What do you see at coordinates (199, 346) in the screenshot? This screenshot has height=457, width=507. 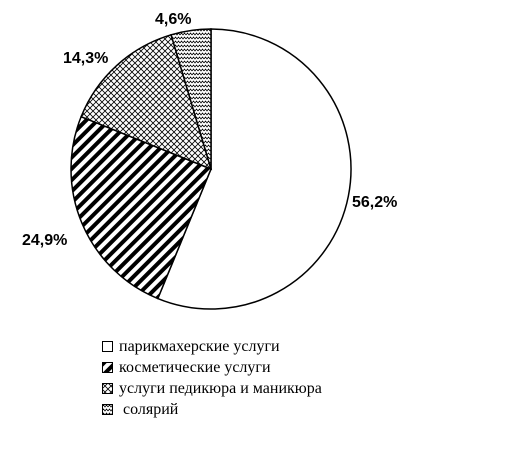 I see `legend-label: парикмахерские услуги` at bounding box center [199, 346].